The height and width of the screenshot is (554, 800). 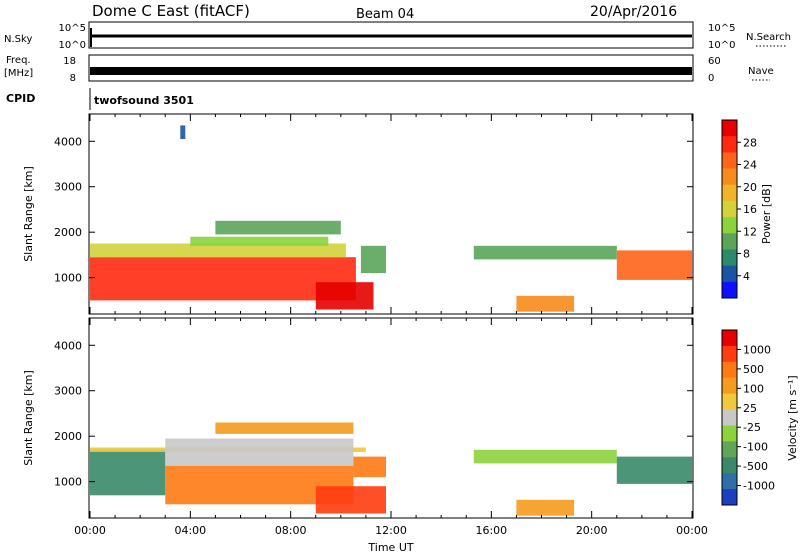 What do you see at coordinates (756, 418) in the screenshot?
I see `velocity-colorbar-ticks: 1000 500 100 25 -25 -100 -500 -1000` at bounding box center [756, 418].